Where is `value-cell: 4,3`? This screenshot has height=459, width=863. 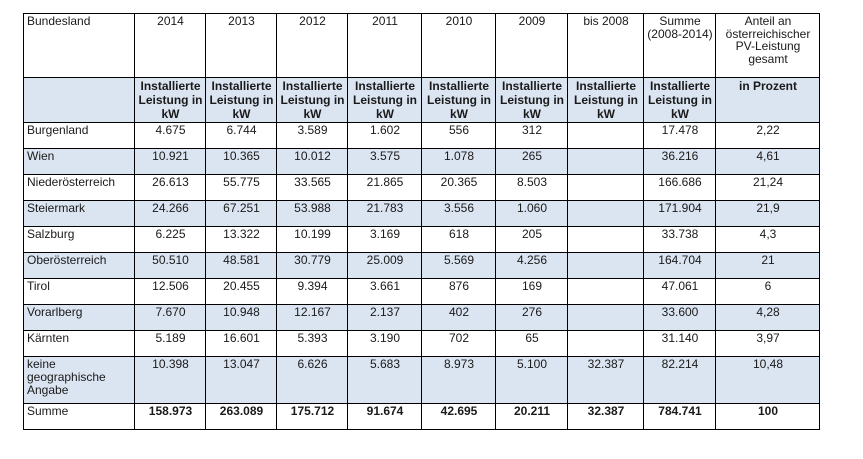
value-cell: 4,3 is located at coordinates (767, 239).